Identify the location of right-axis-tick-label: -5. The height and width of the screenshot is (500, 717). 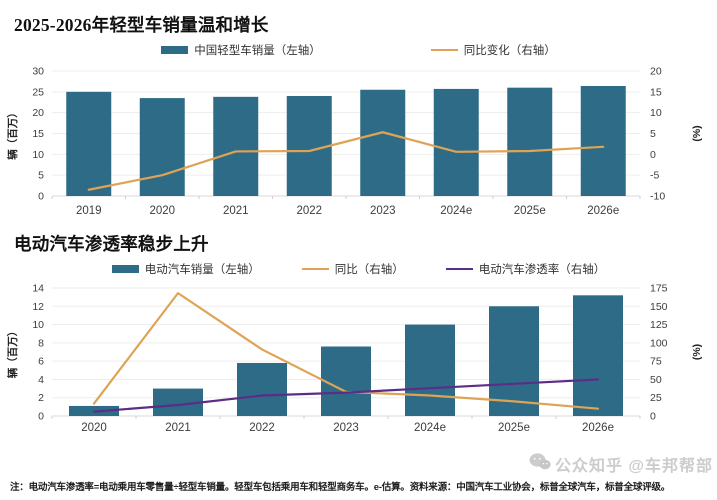
(654, 176).